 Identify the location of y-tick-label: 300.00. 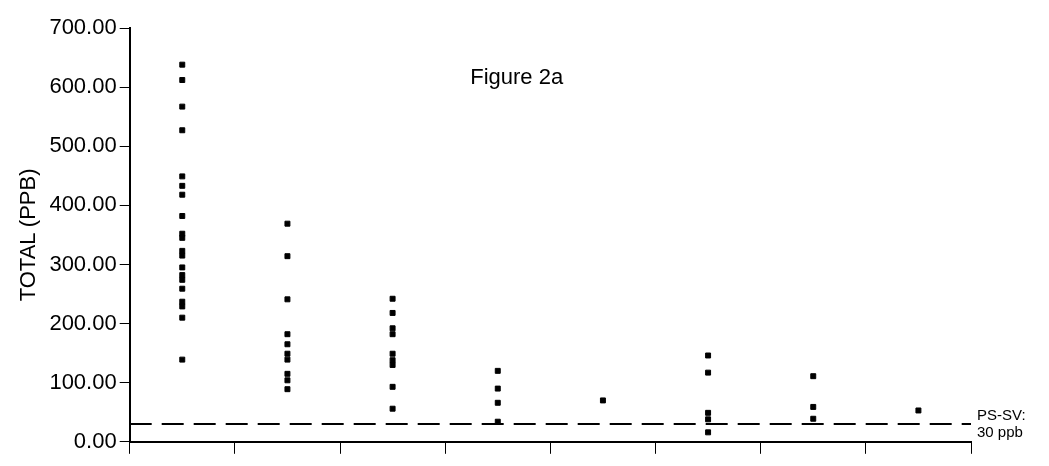
(83, 263).